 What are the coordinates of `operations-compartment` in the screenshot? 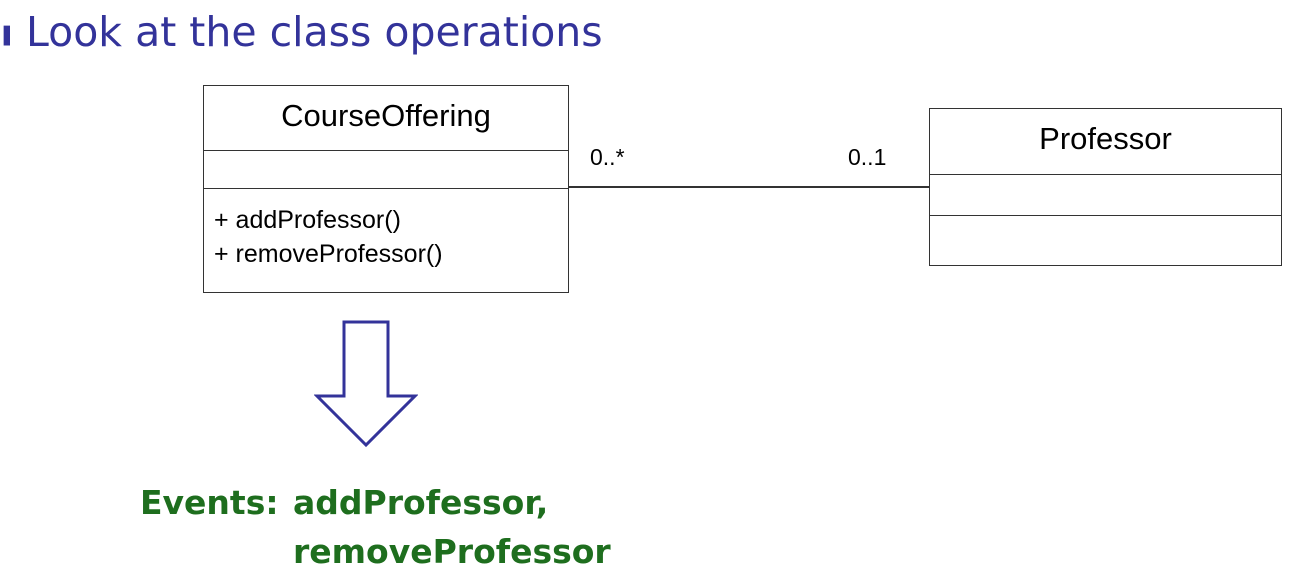 It's located at (1105, 215).